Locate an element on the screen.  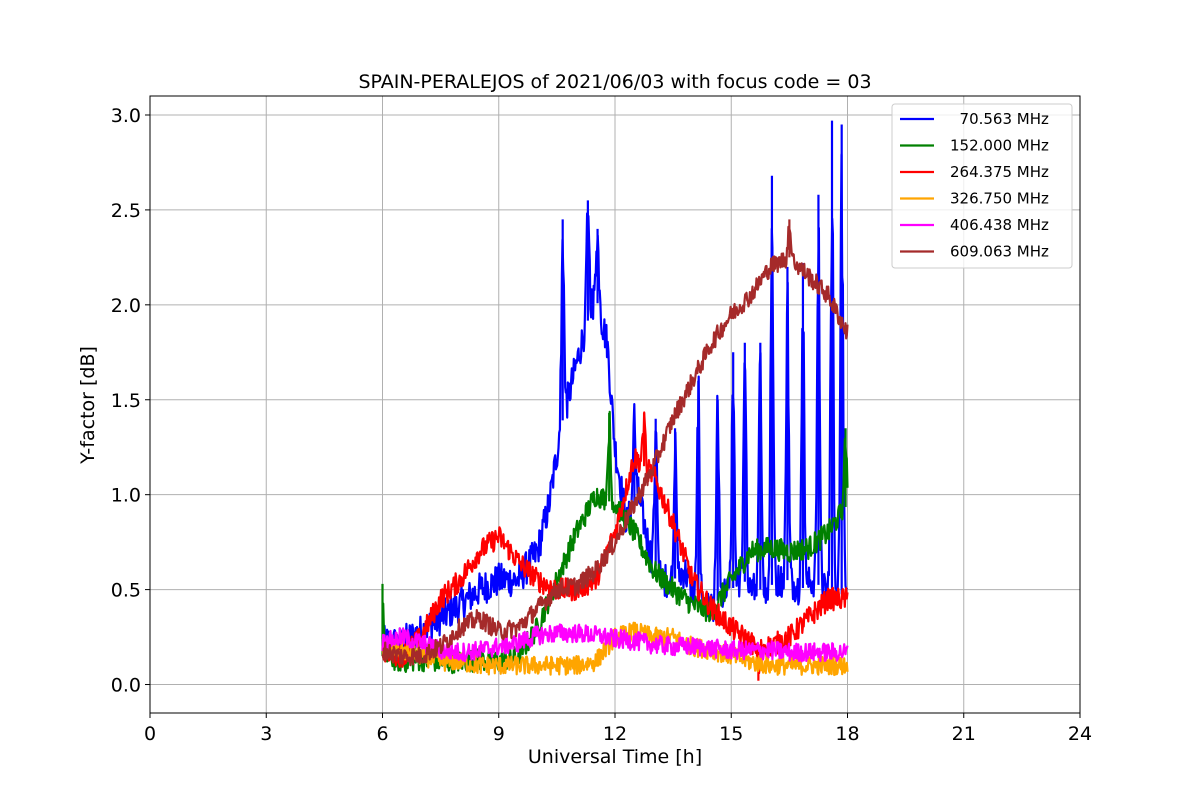
y-tick-label: 0.0 is located at coordinates (126, 686).